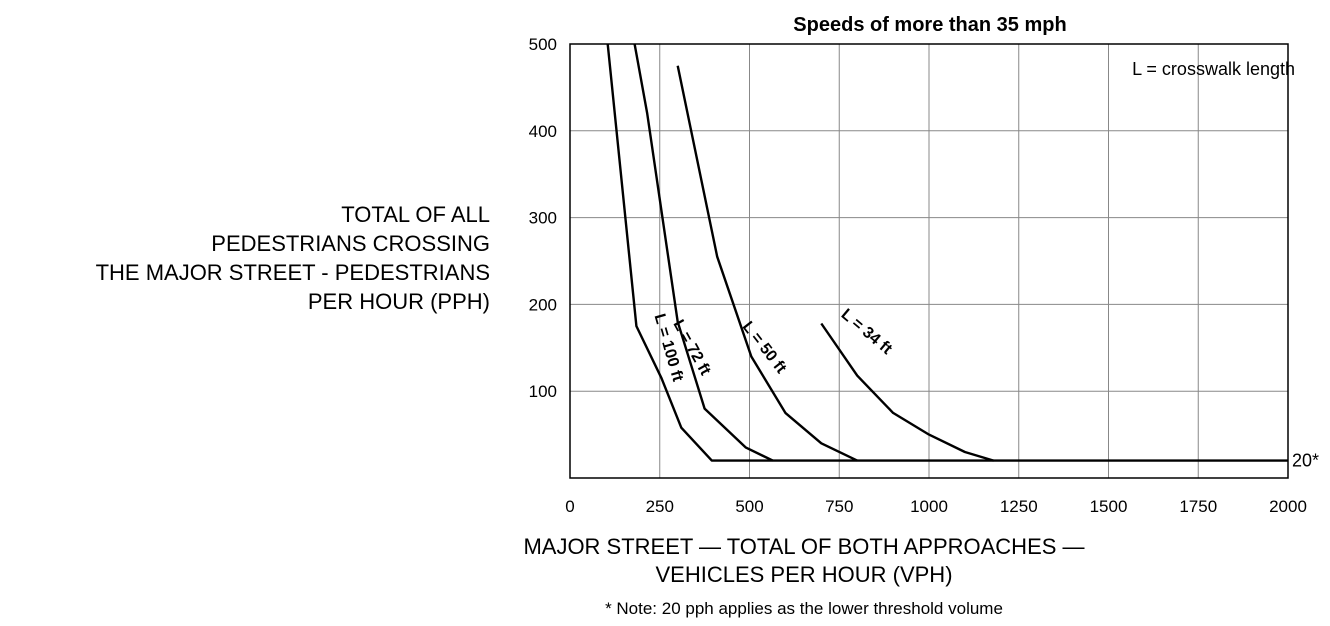 The width and height of the screenshot is (1330, 626). Describe the element at coordinates (543, 44) in the screenshot. I see `y-tick-label: 500` at that location.